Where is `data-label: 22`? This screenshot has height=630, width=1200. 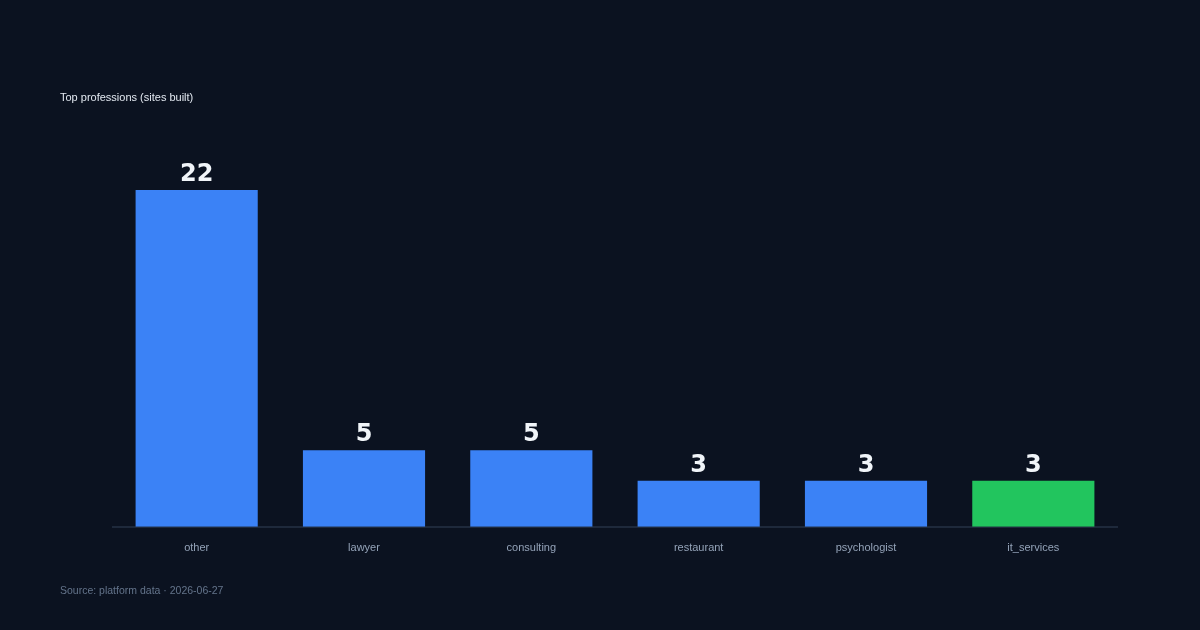
data-label: 22 is located at coordinates (196, 173).